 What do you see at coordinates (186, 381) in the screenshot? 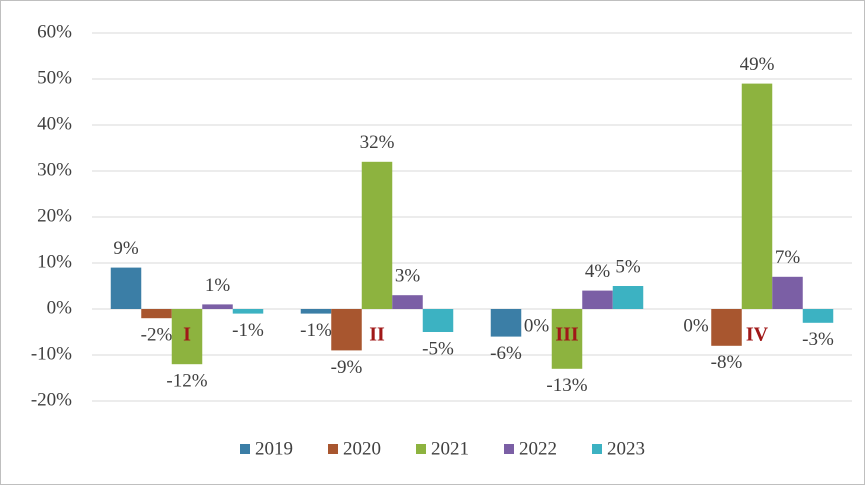
I see `value-label: -12%` at bounding box center [186, 381].